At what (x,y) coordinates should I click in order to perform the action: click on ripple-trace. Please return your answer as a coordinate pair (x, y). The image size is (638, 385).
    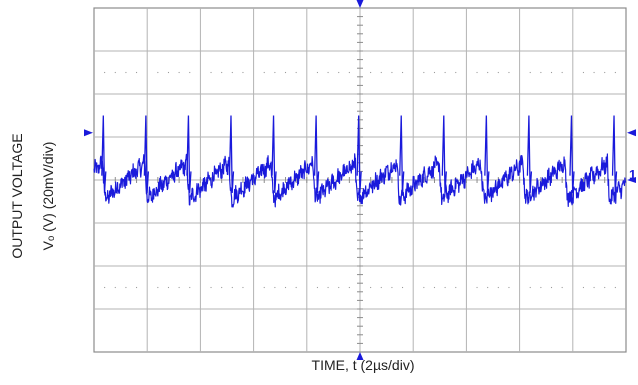
    Looking at the image, I should click on (360, 180).